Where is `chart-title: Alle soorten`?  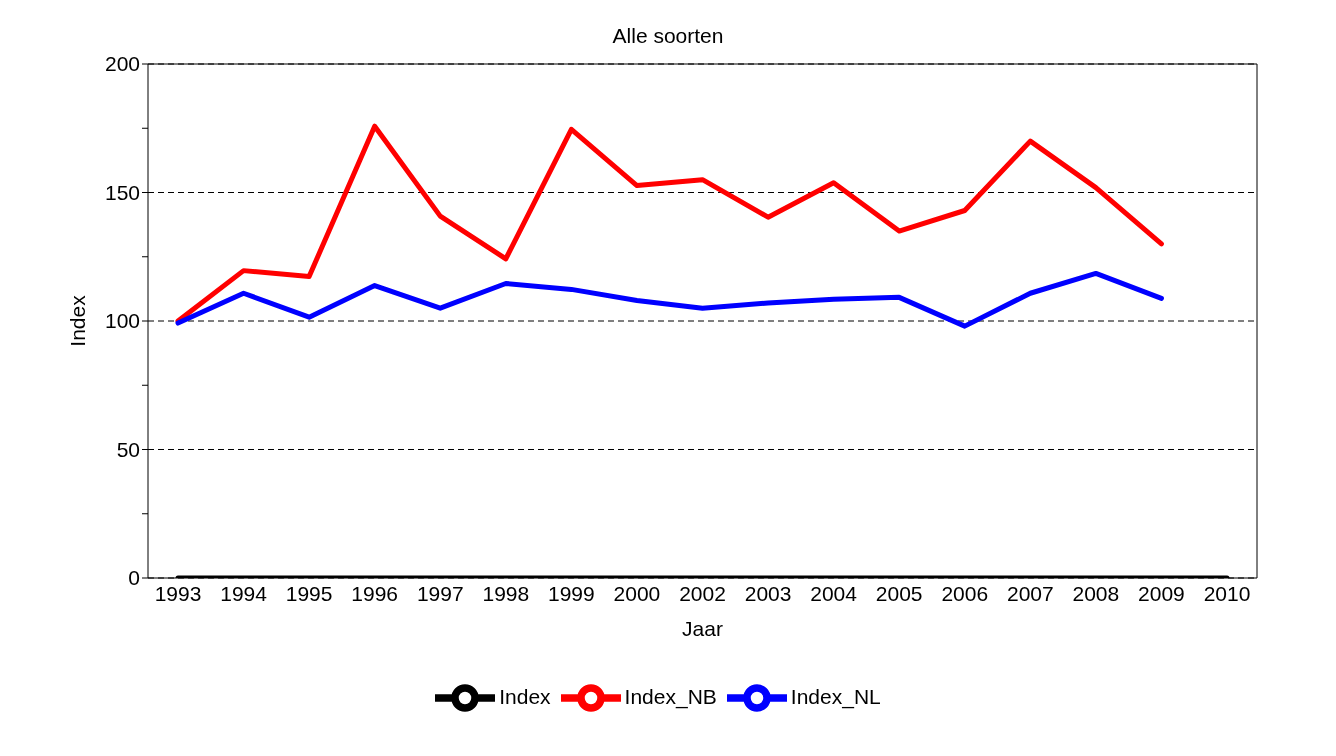 chart-title: Alle soorten is located at coordinates (668, 36).